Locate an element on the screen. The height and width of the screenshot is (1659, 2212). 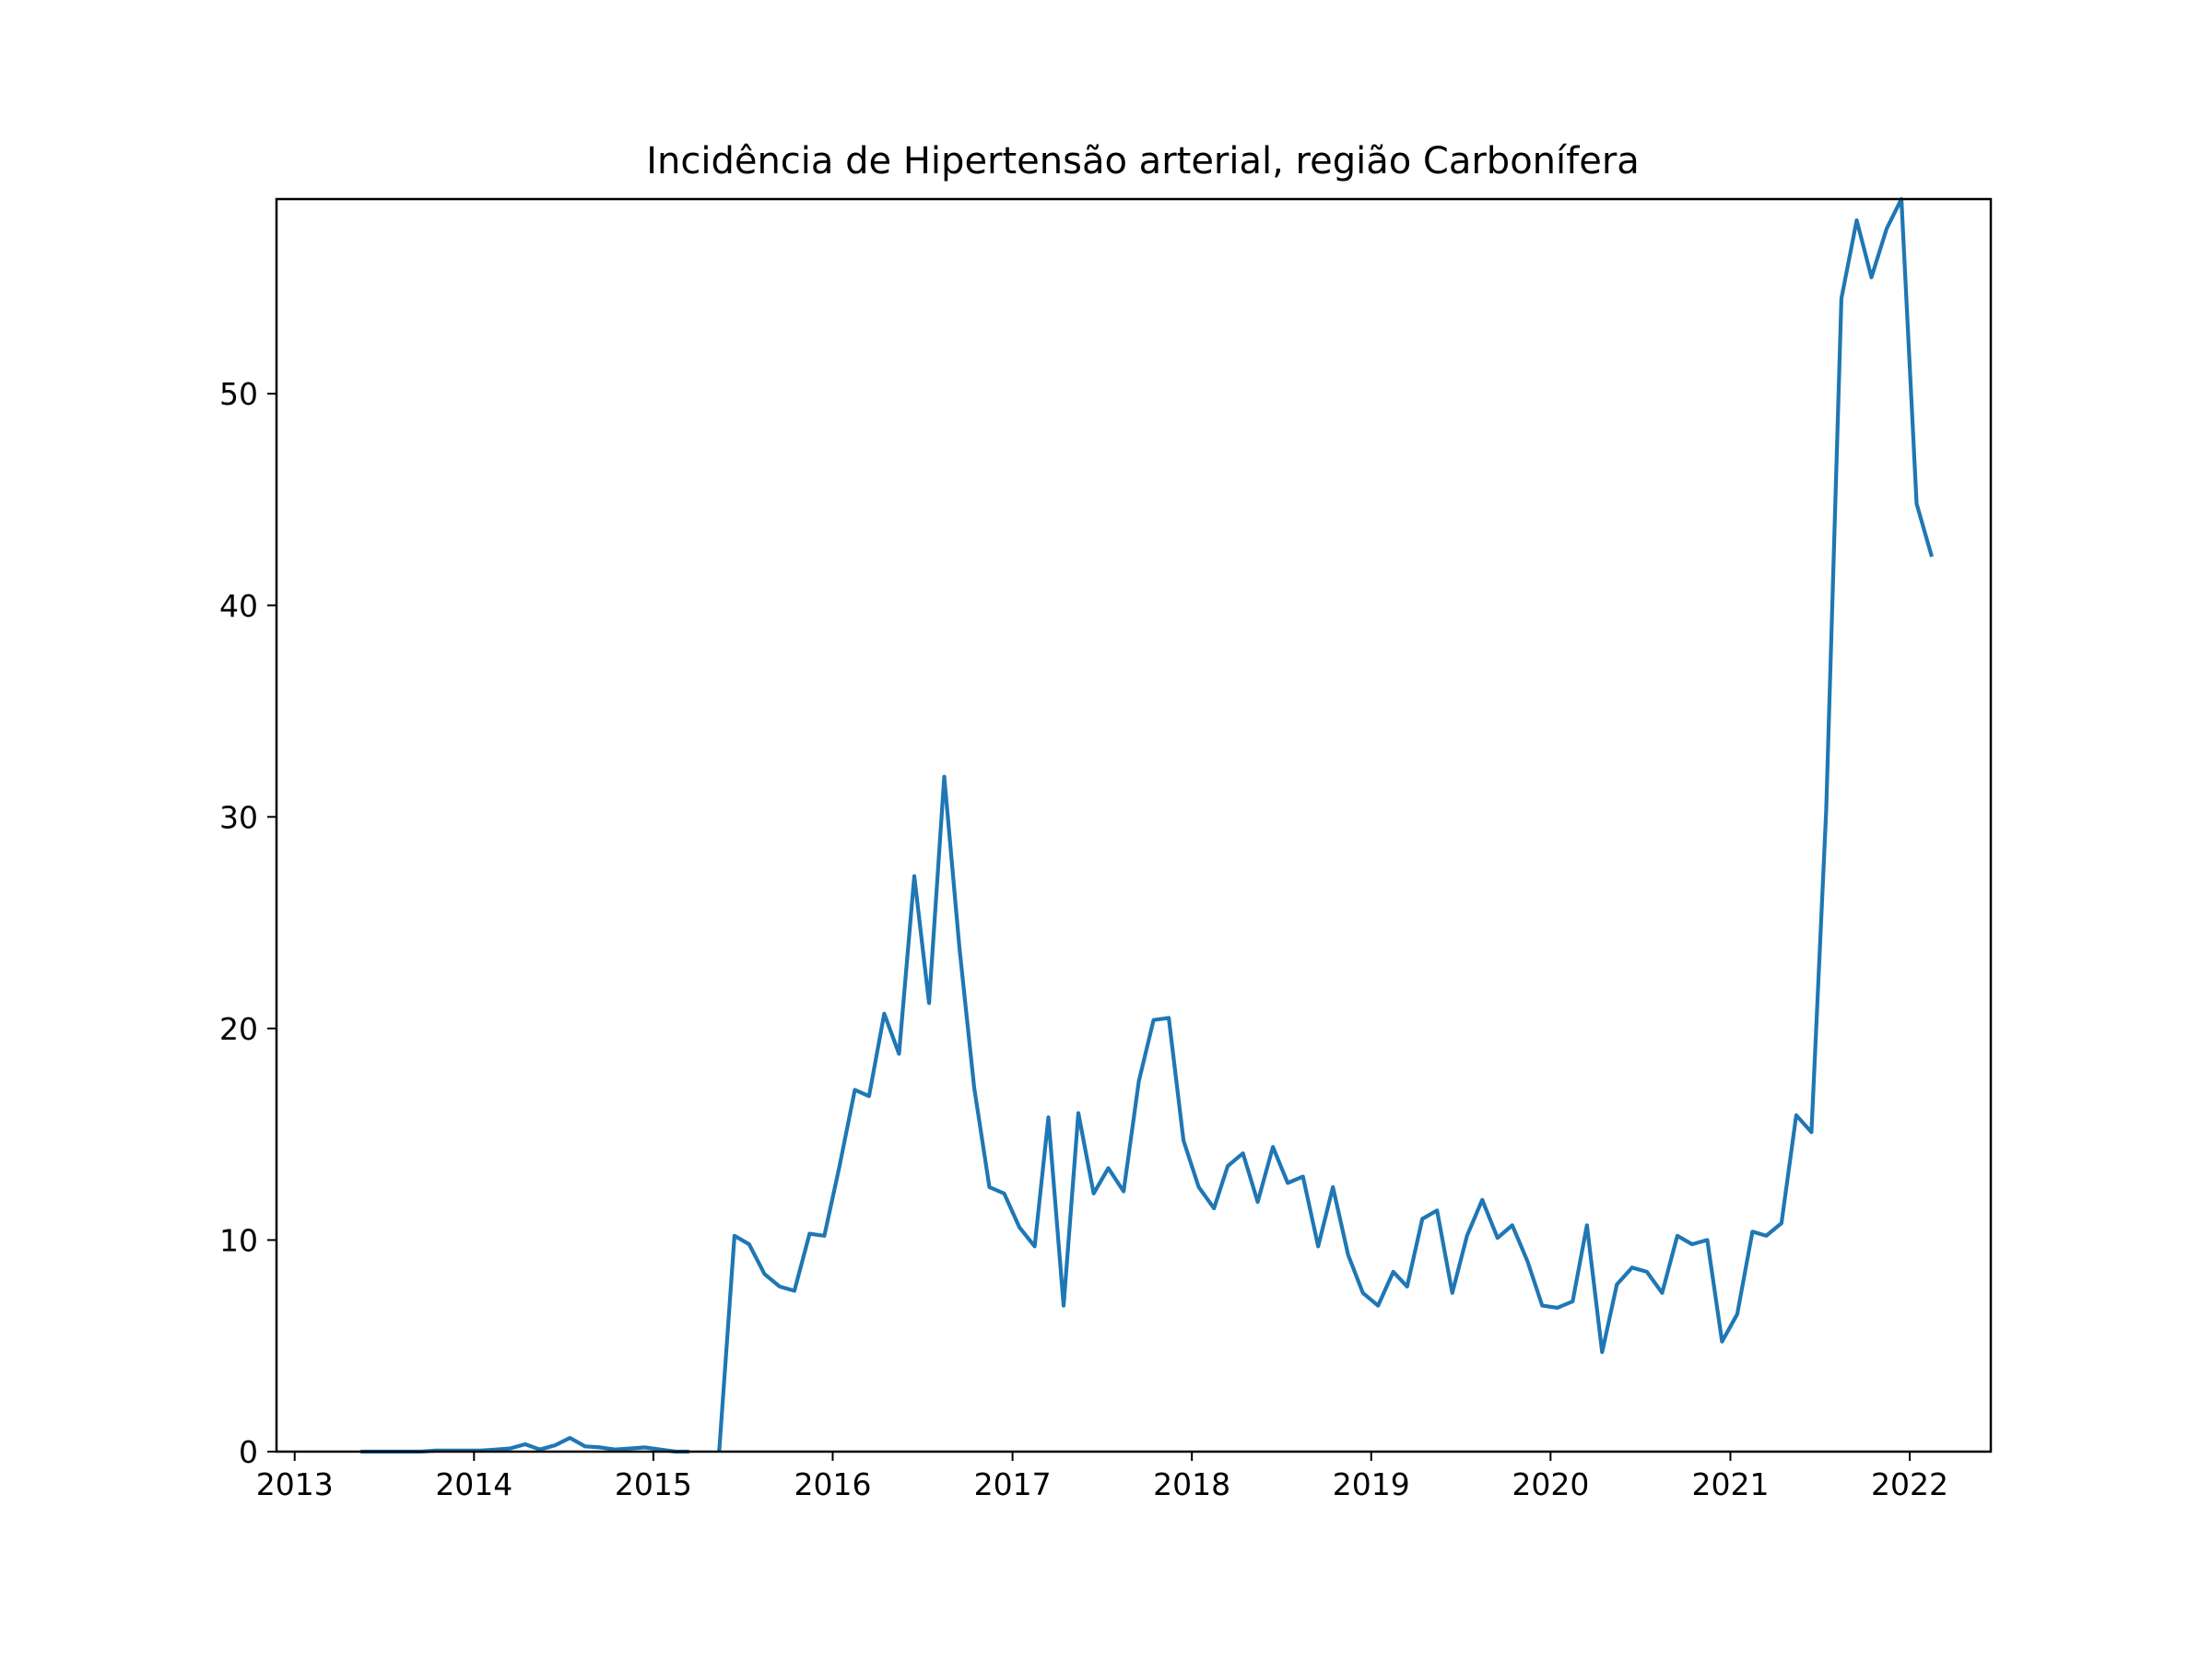
x-tick-label: 2016 is located at coordinates (832, 1484).